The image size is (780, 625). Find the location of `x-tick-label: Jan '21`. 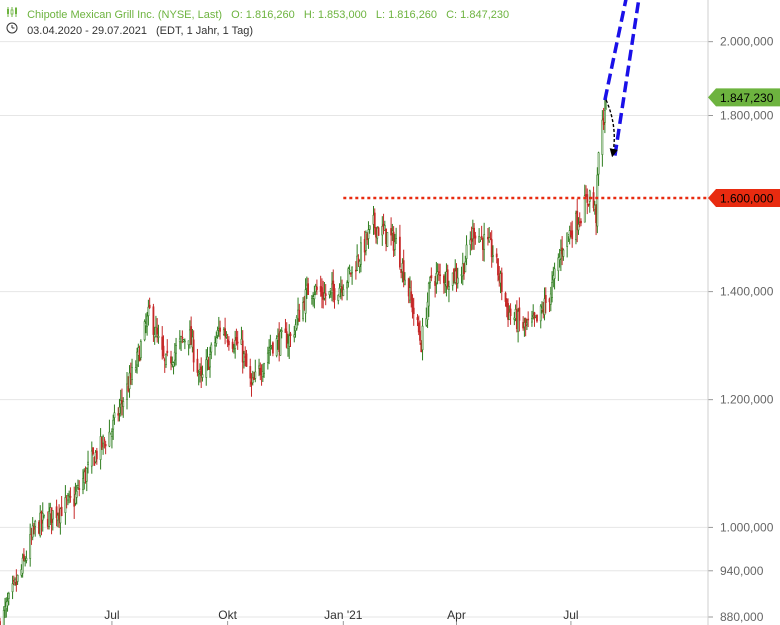

x-tick-label: Jan '21 is located at coordinates (343, 615).